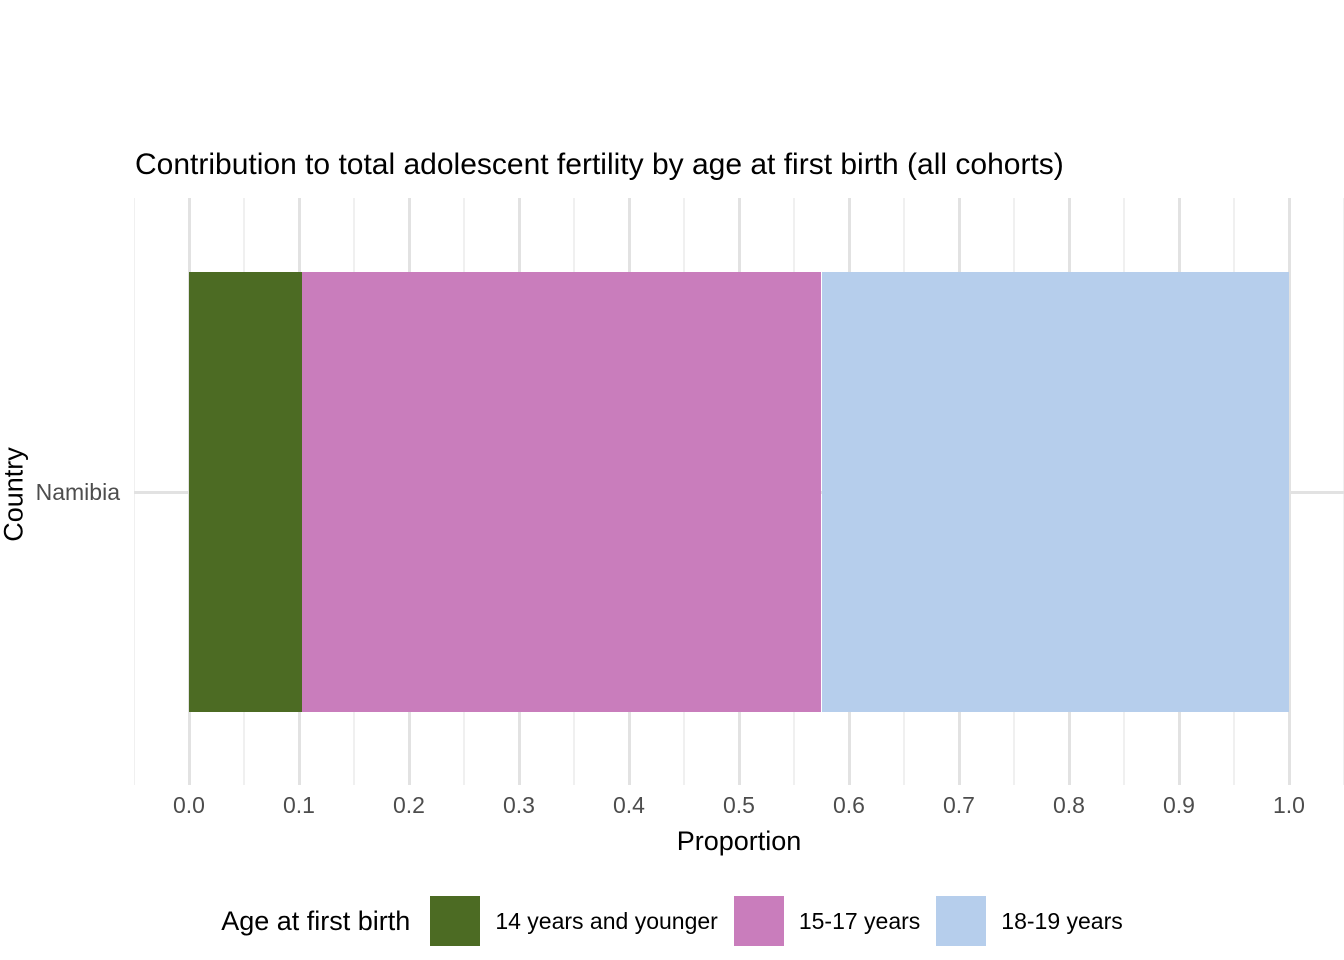  I want to click on x-tick-label: 0.1, so click(299, 805).